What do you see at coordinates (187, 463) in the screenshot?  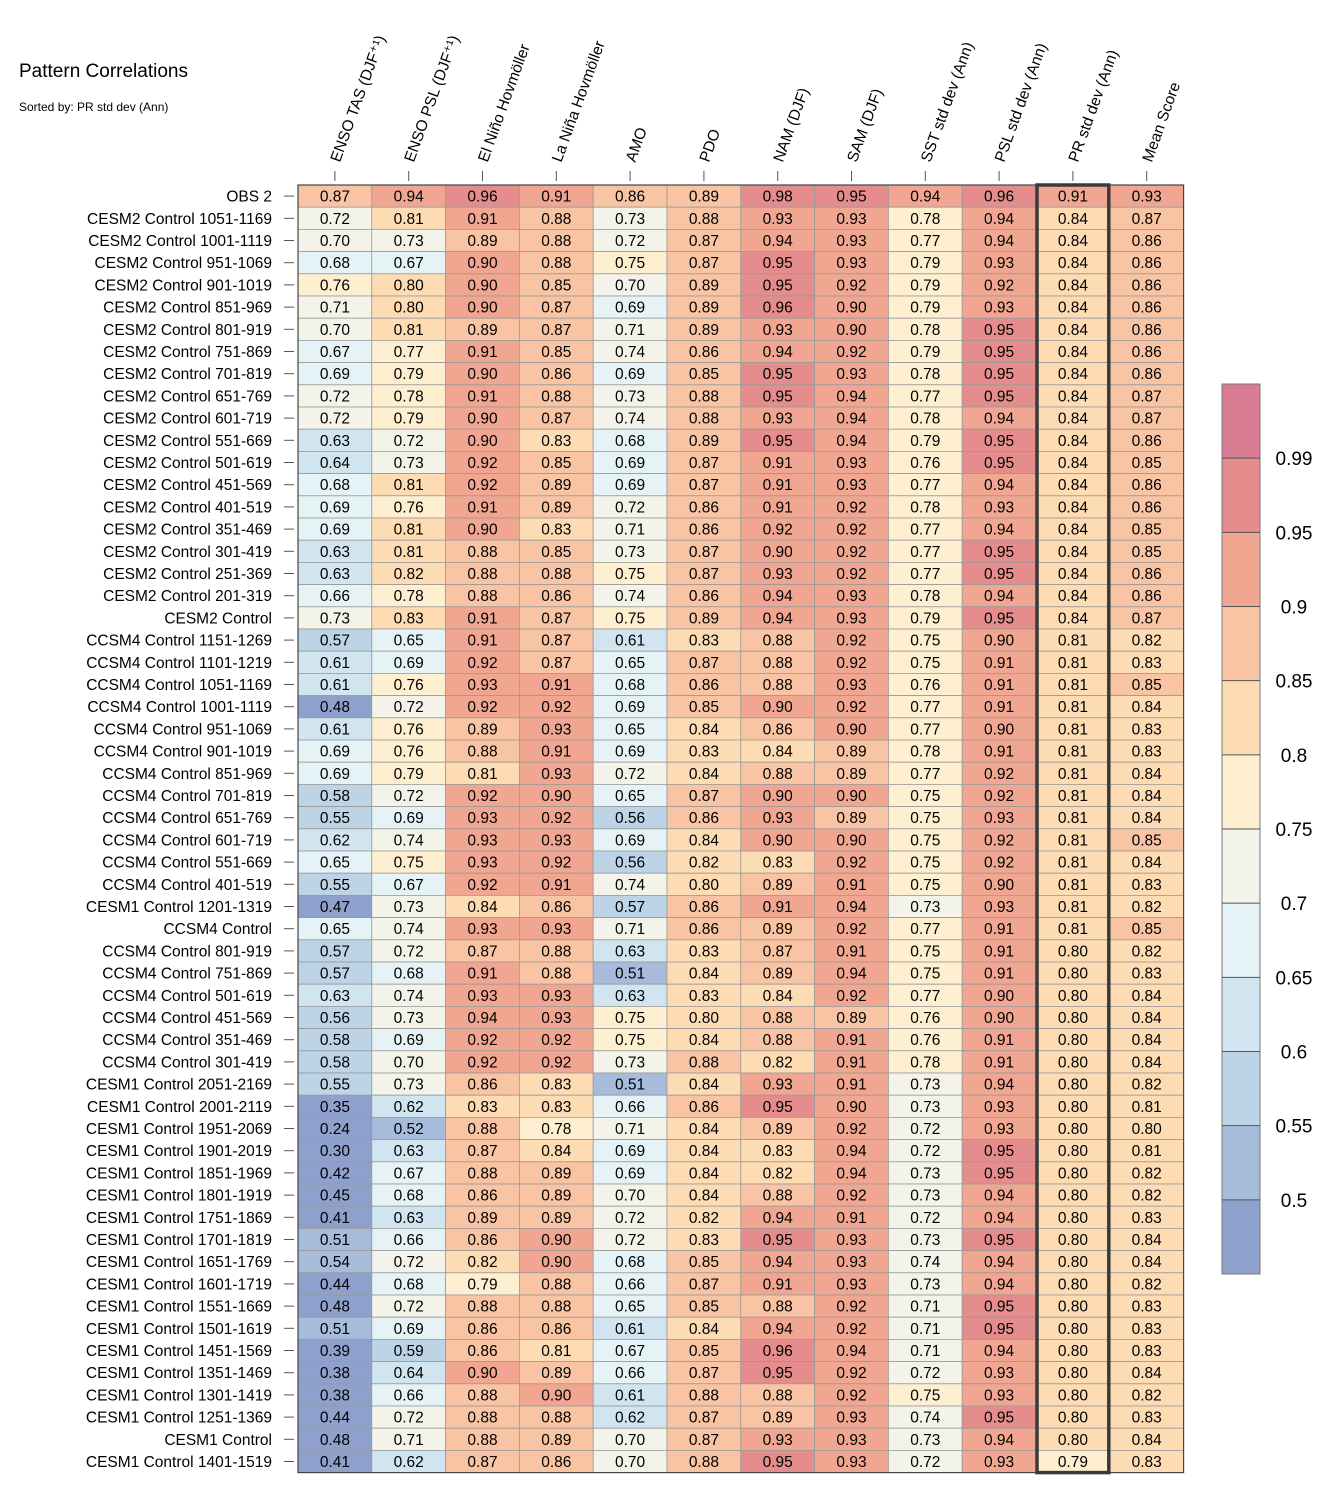 I see `row-label: CESM2 Control 501-619` at bounding box center [187, 463].